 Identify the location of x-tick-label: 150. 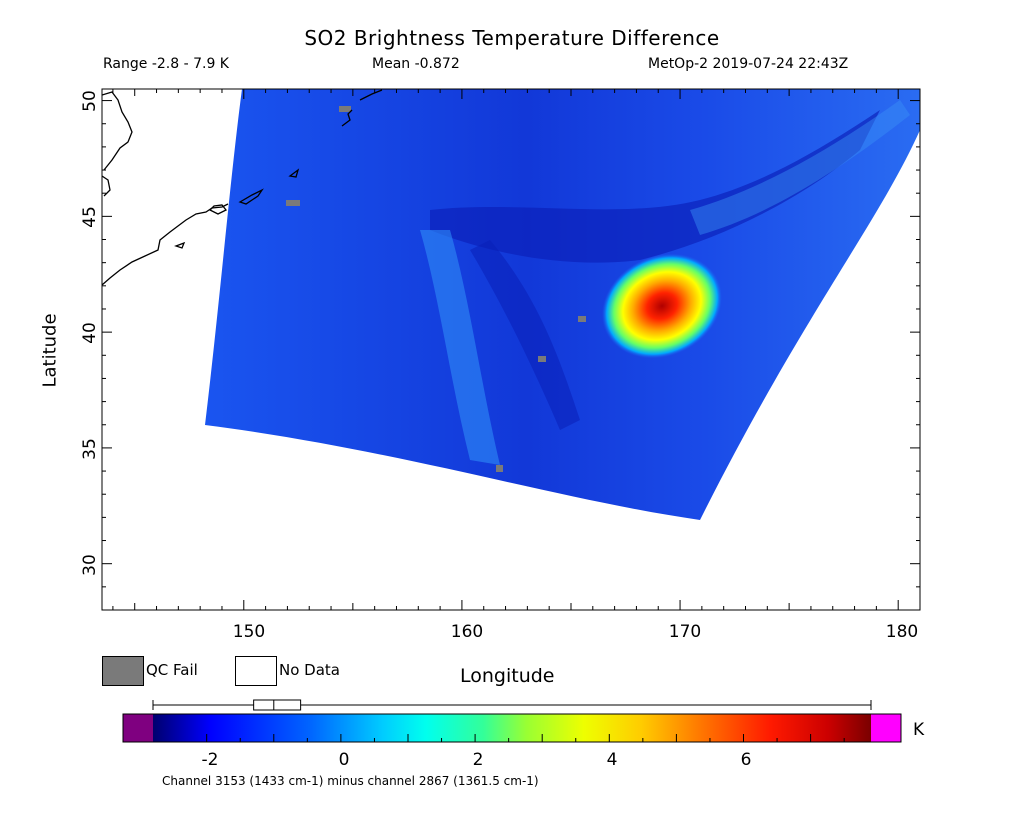
(249, 632).